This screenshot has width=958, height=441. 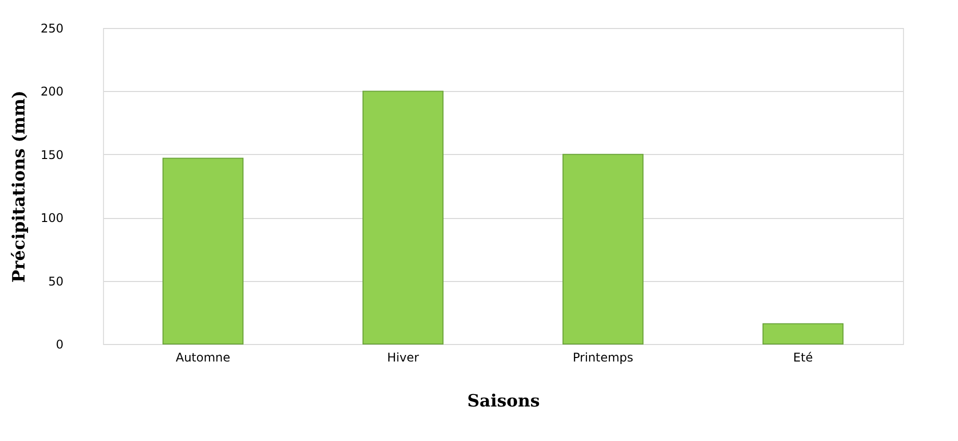 I want to click on x-tick-label: Printemps, so click(x=603, y=357).